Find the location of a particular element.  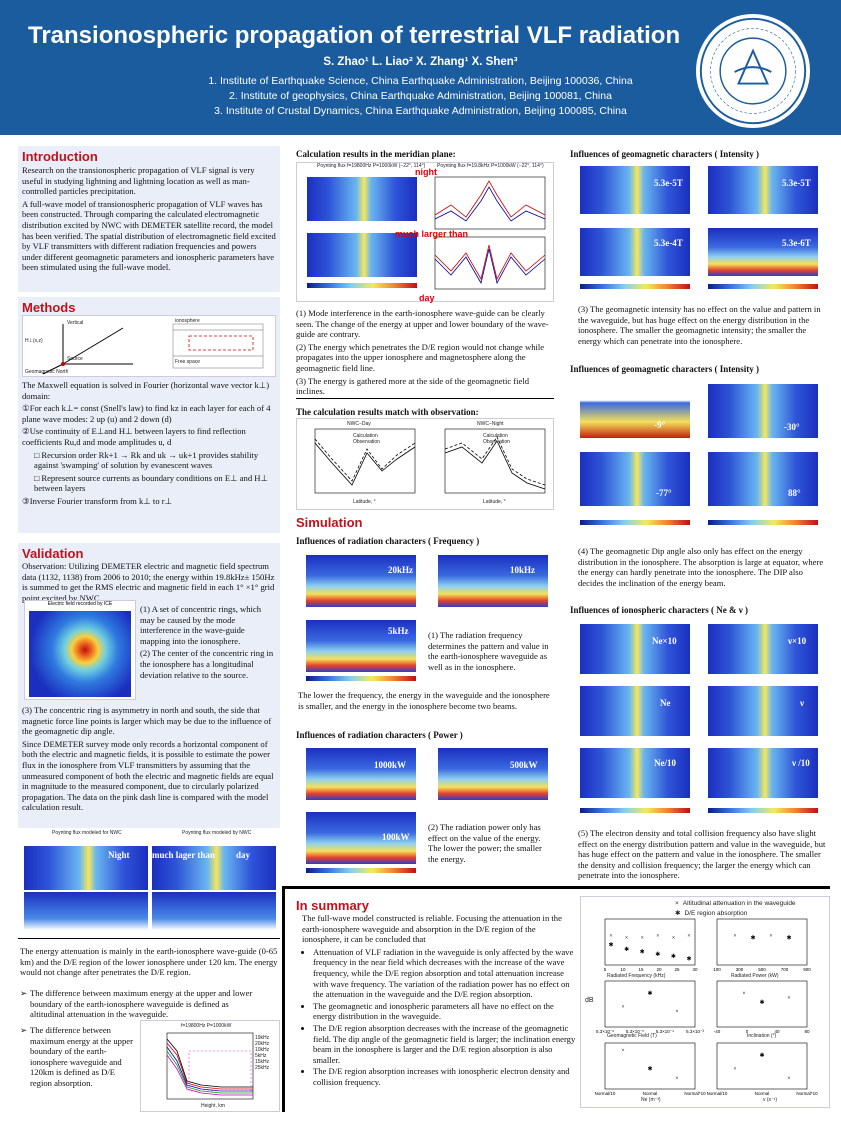

label-day: day is located at coordinates (243, 855).